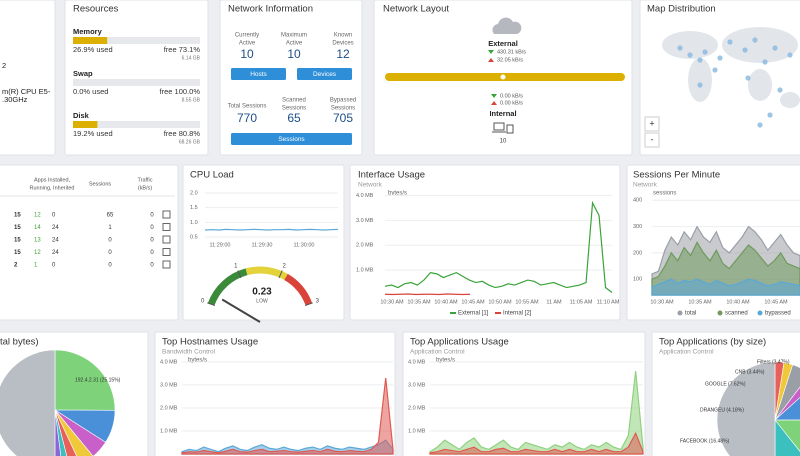 This screenshot has width=800, height=456. Describe the element at coordinates (182, 133) in the screenshot. I see `label: free 80.8%` at that location.